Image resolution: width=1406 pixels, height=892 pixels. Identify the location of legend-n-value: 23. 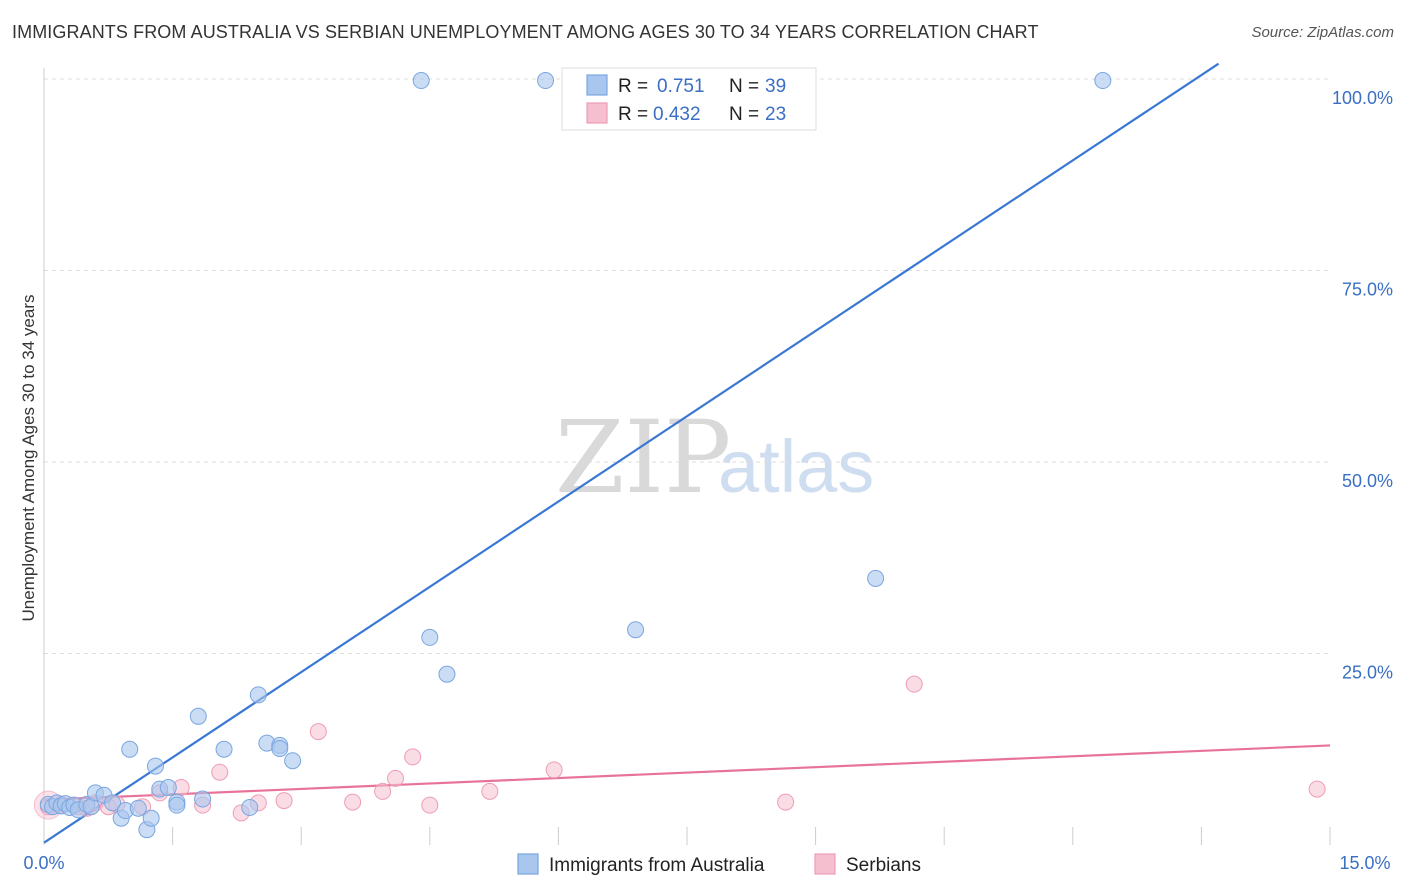
(775, 114).